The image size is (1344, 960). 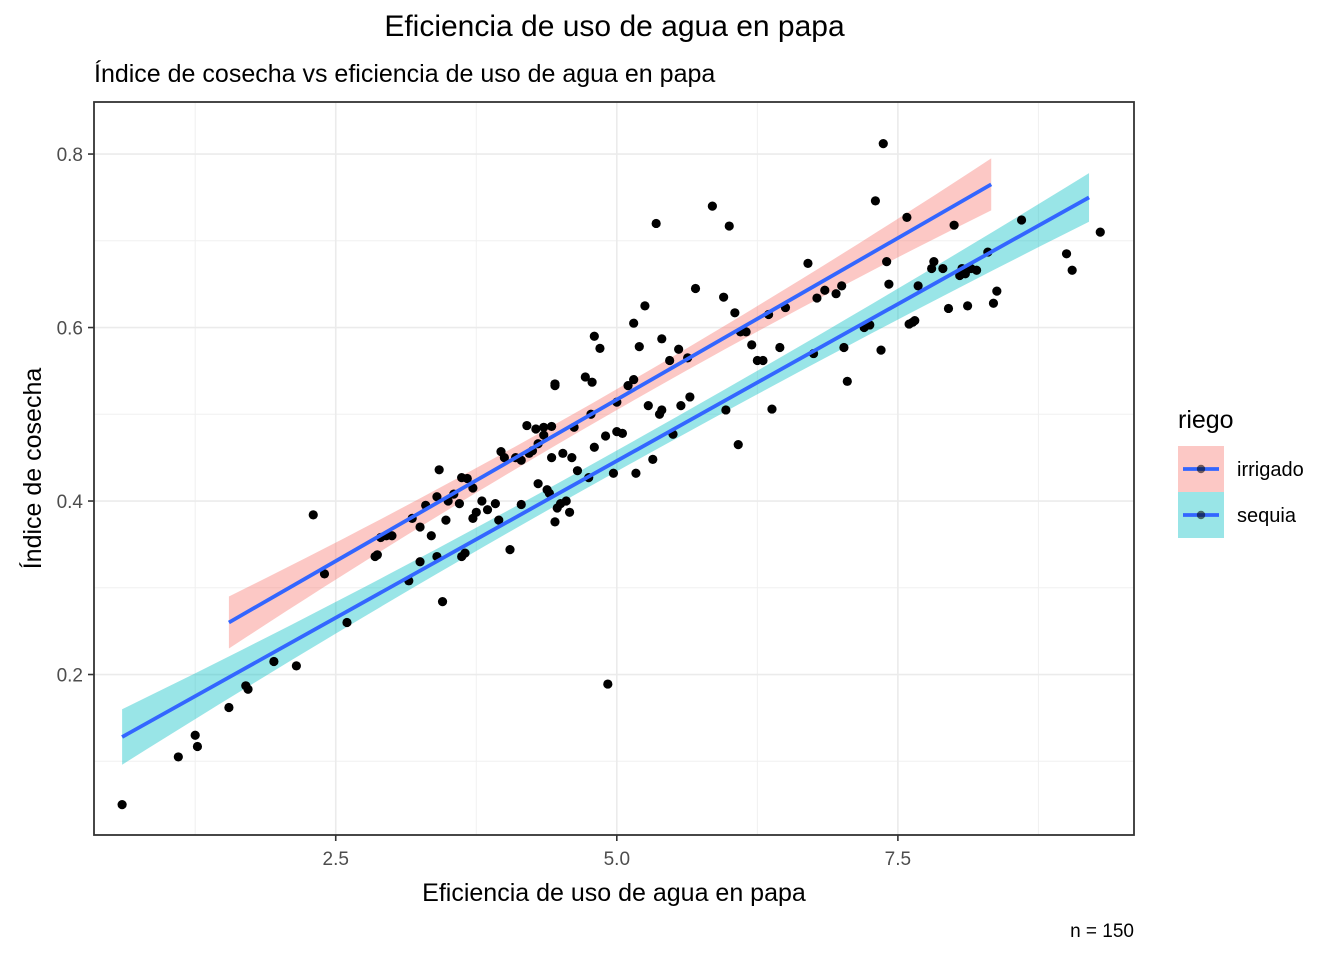 What do you see at coordinates (898, 859) in the screenshot?
I see `x-axis-tick-label: 7.5` at bounding box center [898, 859].